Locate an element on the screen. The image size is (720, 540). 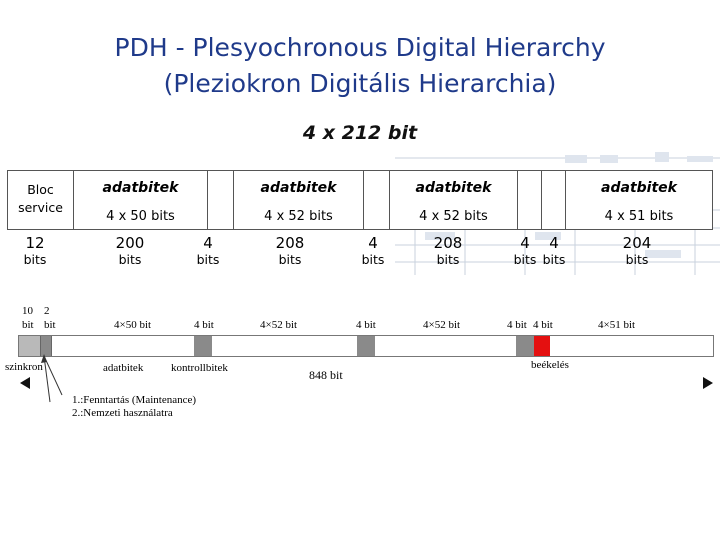
title-line-2: (Pleziokron Digitális Hierarchia) is located at coordinates (360, 83).